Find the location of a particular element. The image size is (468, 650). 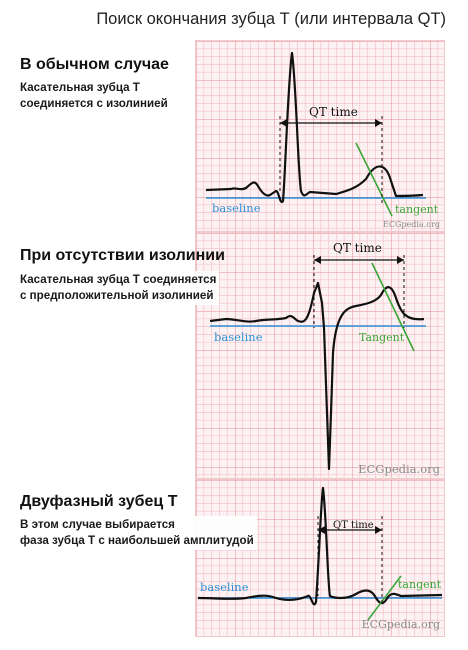

section-heading-normal: В обычном случае is located at coordinates (94, 64).